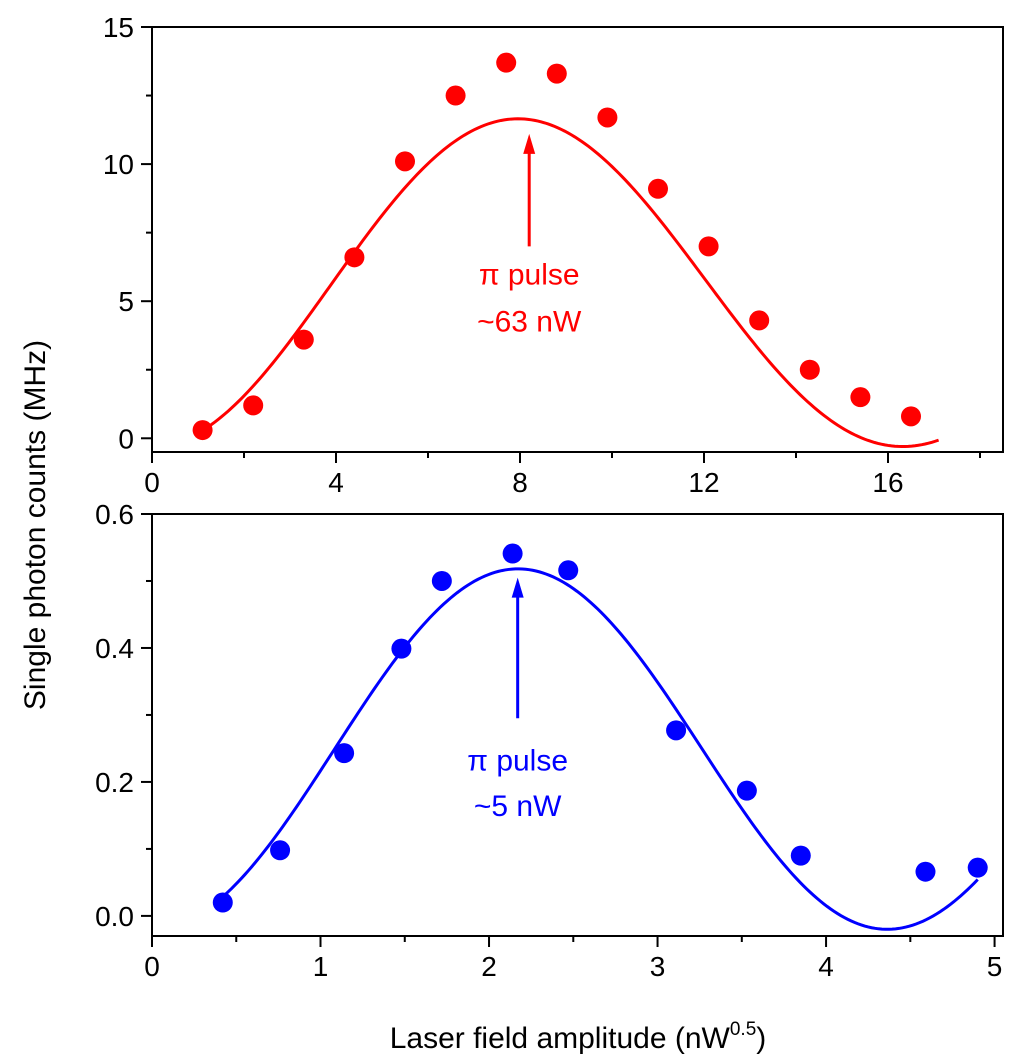 Image resolution: width=1009 pixels, height=1063 pixels. Describe the element at coordinates (489, 966) in the screenshot. I see `x-tick-label: 2` at that location.